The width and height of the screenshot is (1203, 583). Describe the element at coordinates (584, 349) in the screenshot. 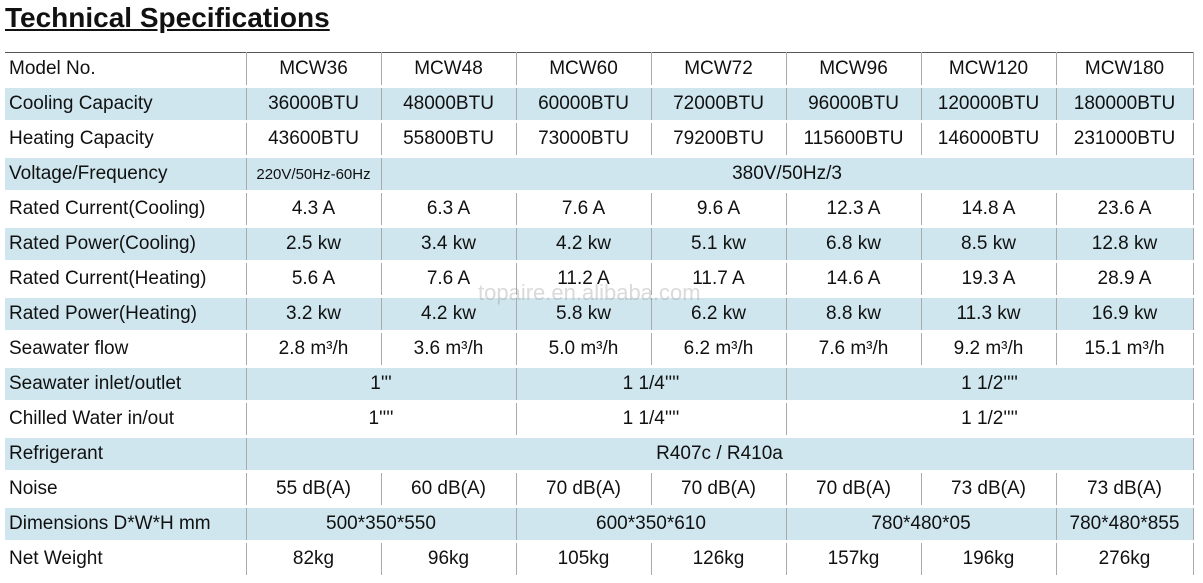

I see `spec-value: 5.0 m³/h` at that location.